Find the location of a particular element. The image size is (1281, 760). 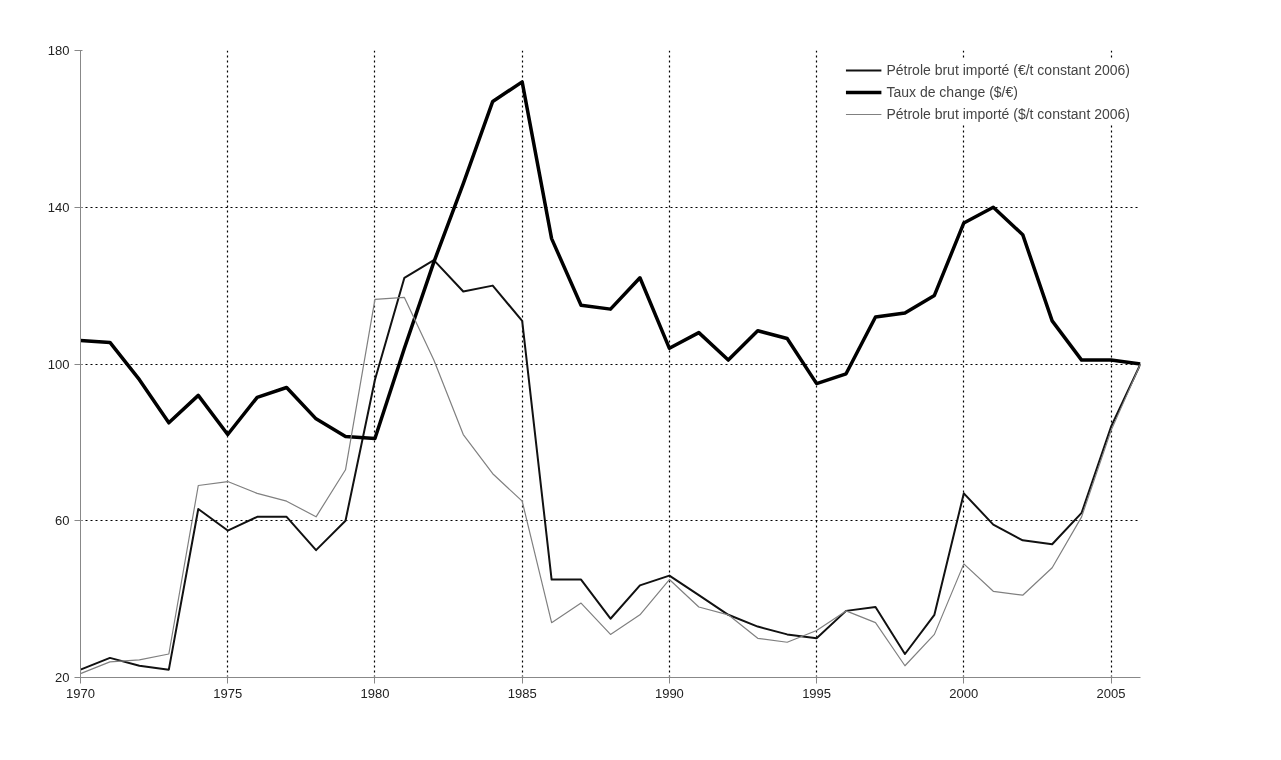

y-tick-label: 20 is located at coordinates (62, 677).